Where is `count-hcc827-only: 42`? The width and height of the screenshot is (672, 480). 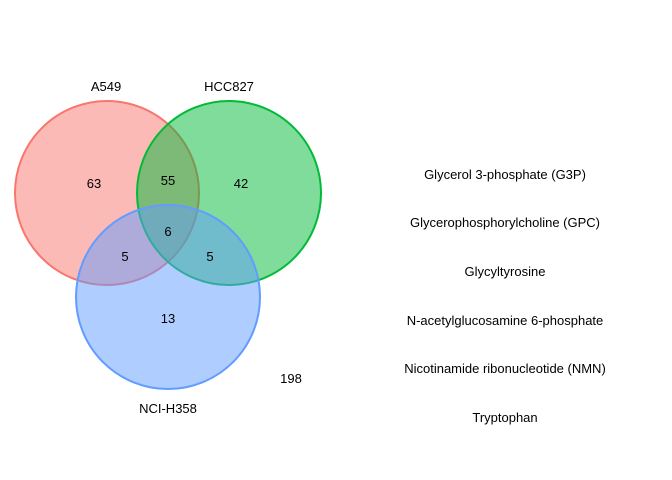 count-hcc827-only: 42 is located at coordinates (241, 183).